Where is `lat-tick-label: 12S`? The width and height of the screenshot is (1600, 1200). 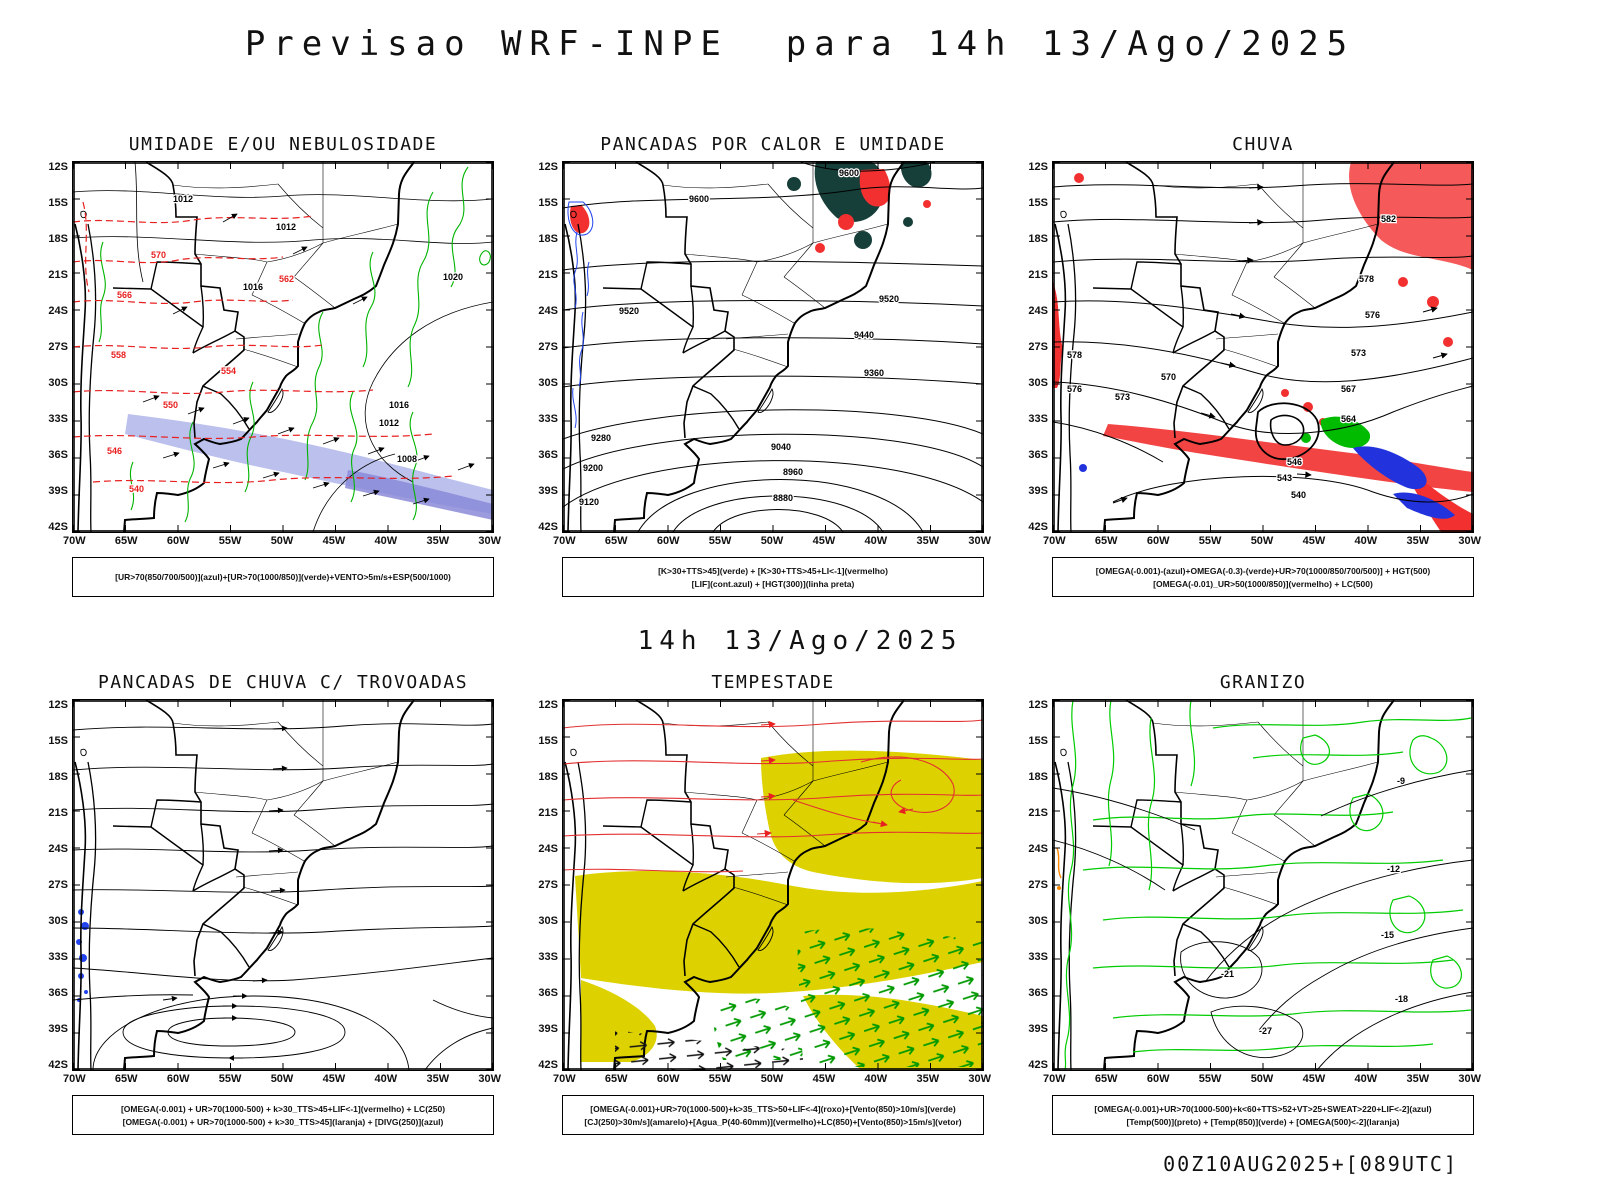 lat-tick-label: 12S is located at coordinates (548, 705).